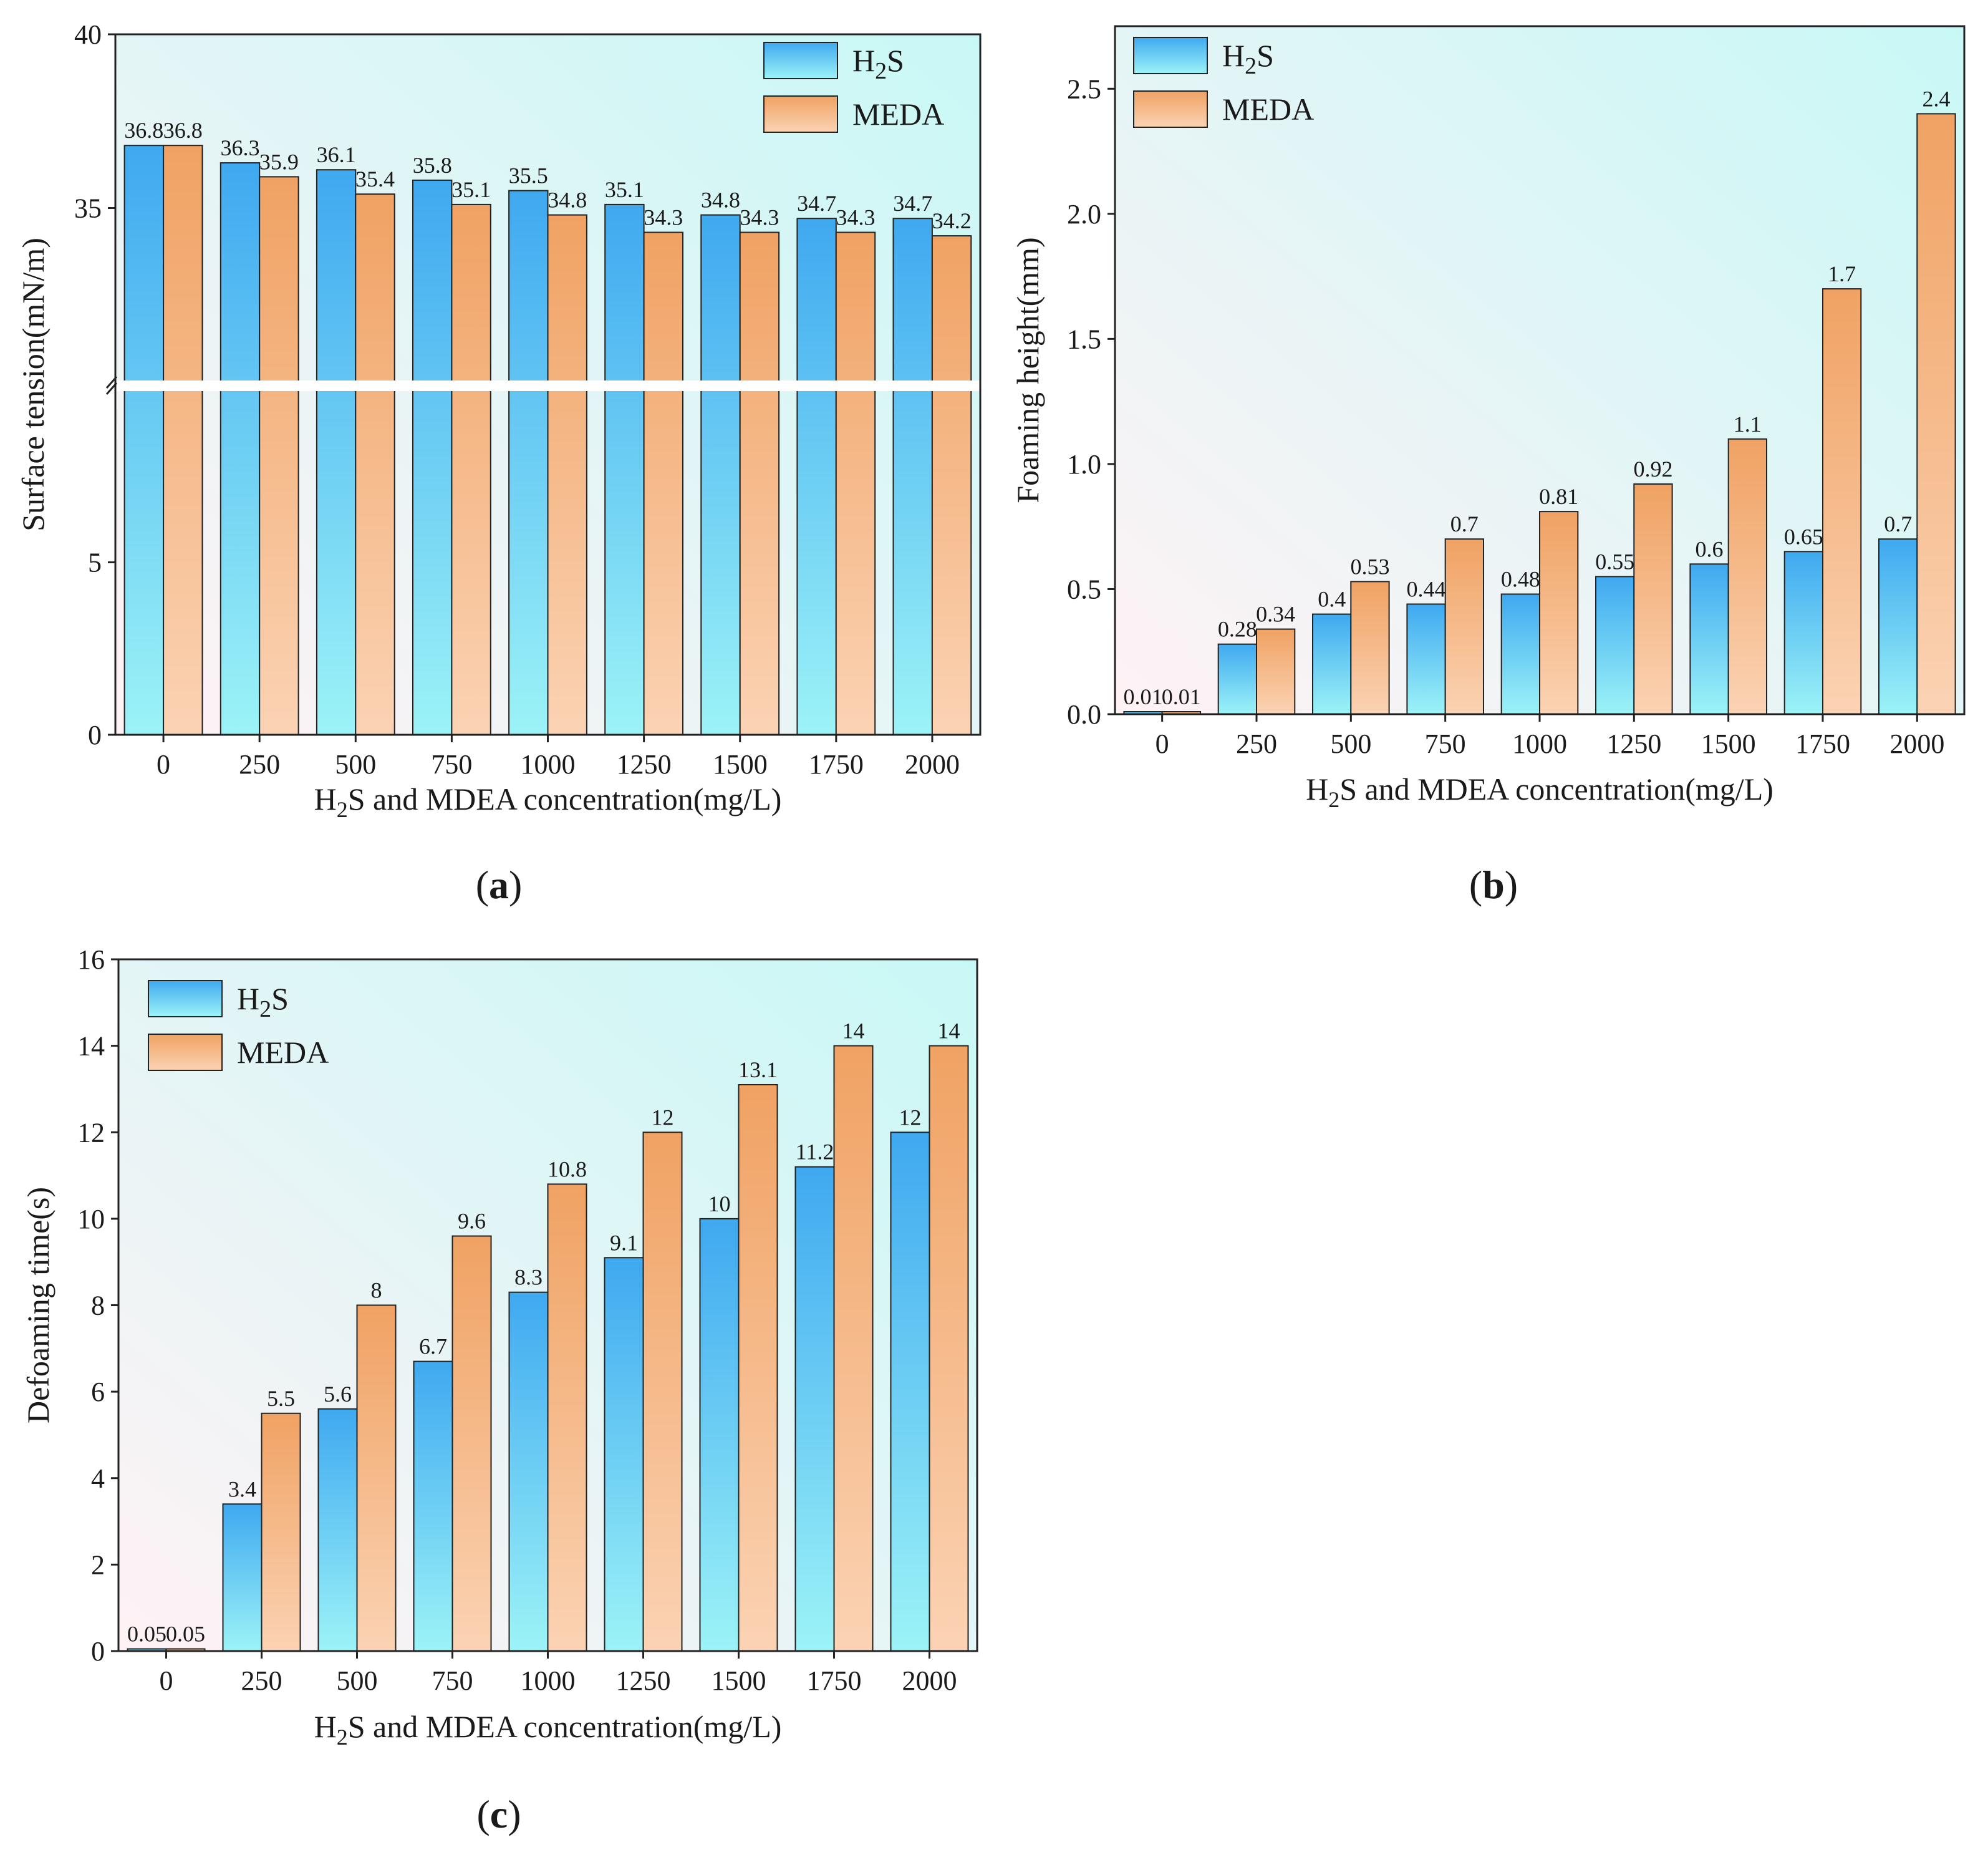  Describe the element at coordinates (1728, 744) in the screenshot. I see `x-tick-label: 1500` at that location.